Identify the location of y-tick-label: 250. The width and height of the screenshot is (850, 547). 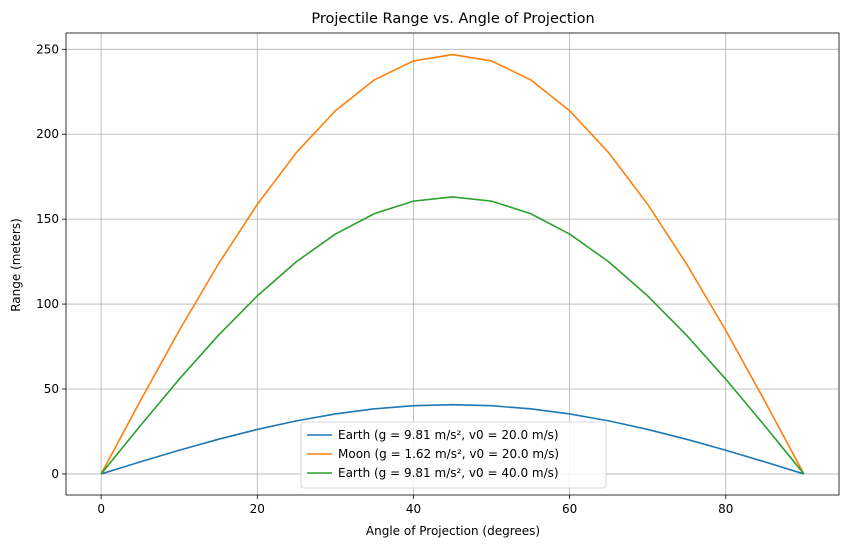
(47, 49).